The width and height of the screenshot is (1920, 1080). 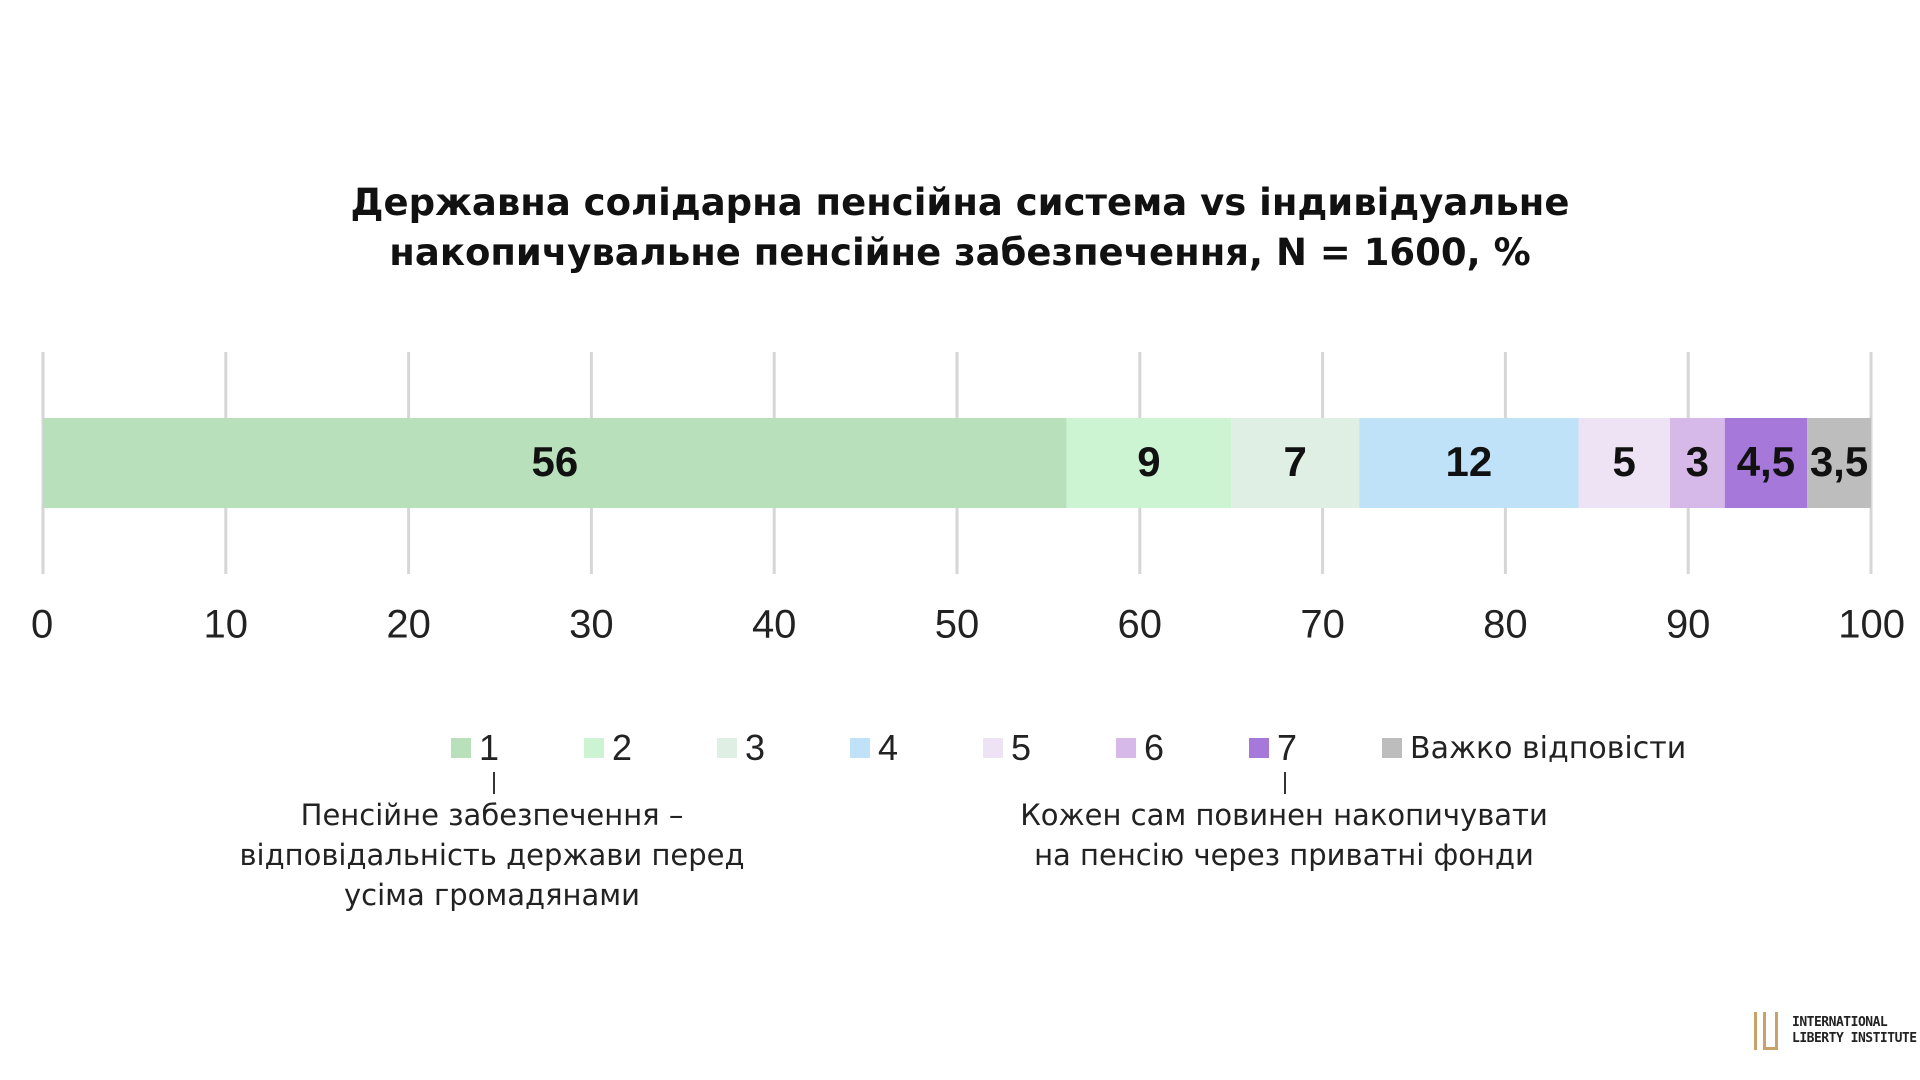 I want to click on data-label-4: 12, so click(x=1468, y=461).